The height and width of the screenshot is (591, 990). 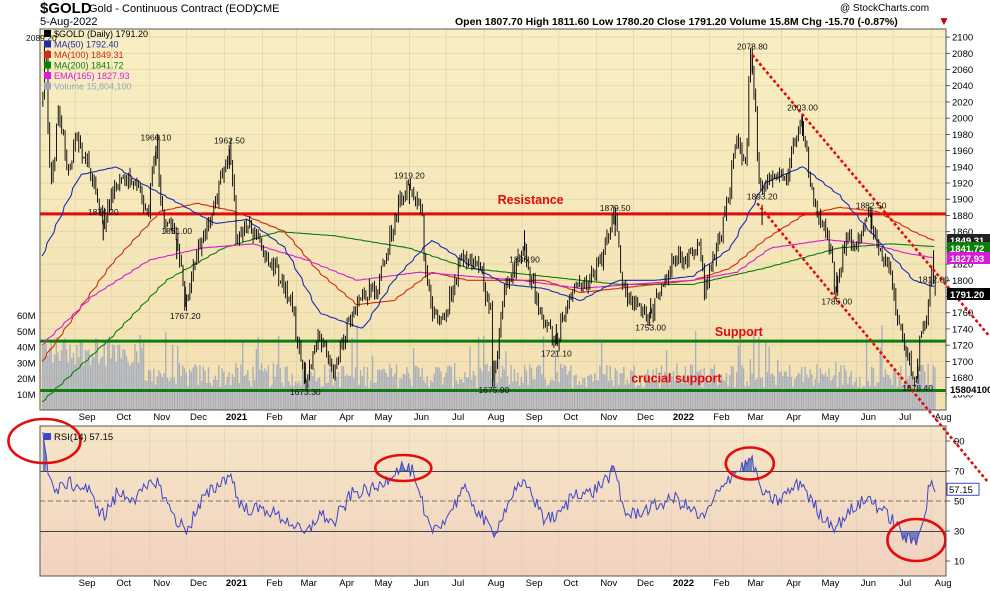 I want to click on volume-y-axis: 10M 20M 30M 40M 50M 60M, so click(x=26, y=356).